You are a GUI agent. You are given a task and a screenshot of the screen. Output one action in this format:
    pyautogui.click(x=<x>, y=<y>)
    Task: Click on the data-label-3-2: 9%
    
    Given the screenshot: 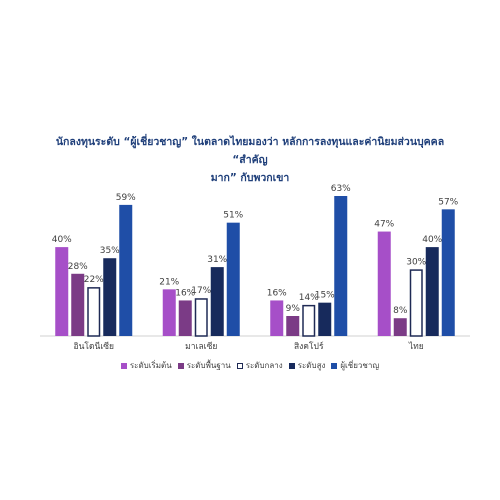 What is the action you would take?
    pyautogui.click(x=293, y=309)
    